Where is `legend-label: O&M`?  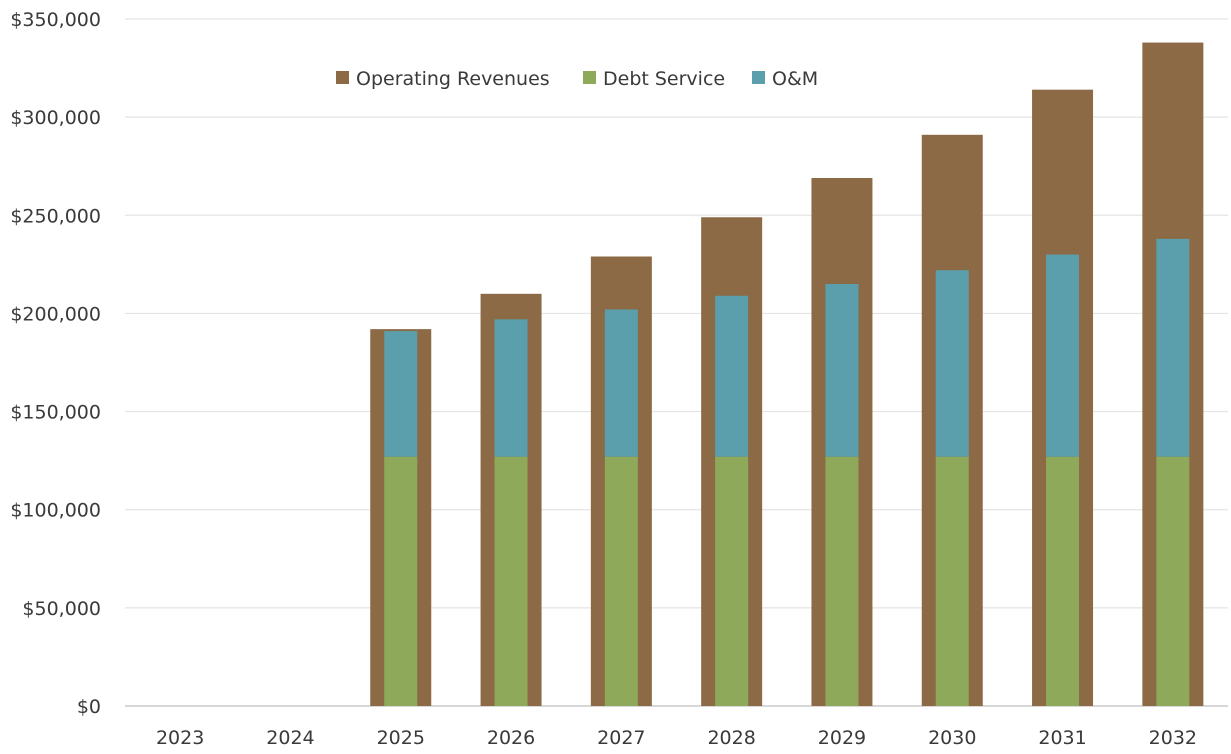
legend-label: O&M is located at coordinates (795, 79).